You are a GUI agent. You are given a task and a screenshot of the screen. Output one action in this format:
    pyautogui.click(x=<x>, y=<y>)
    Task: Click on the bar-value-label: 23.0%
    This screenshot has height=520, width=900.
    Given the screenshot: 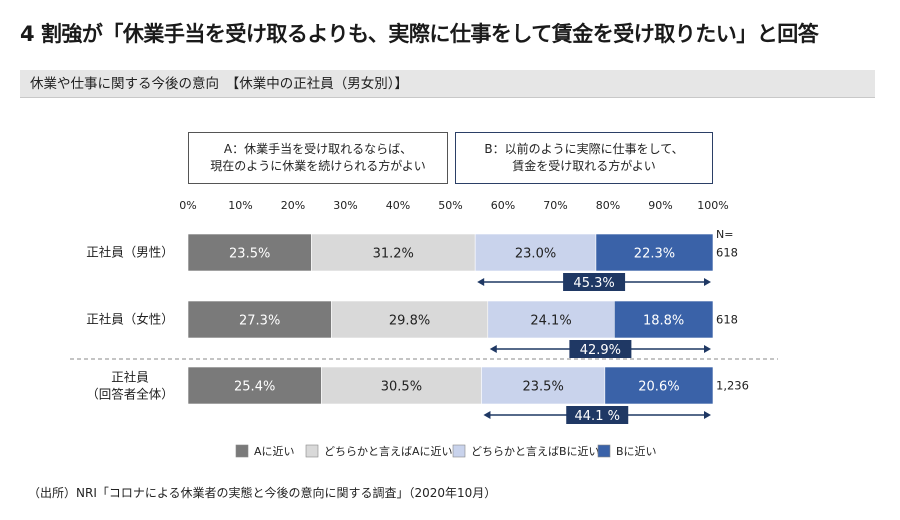 What is the action you would take?
    pyautogui.click(x=535, y=254)
    